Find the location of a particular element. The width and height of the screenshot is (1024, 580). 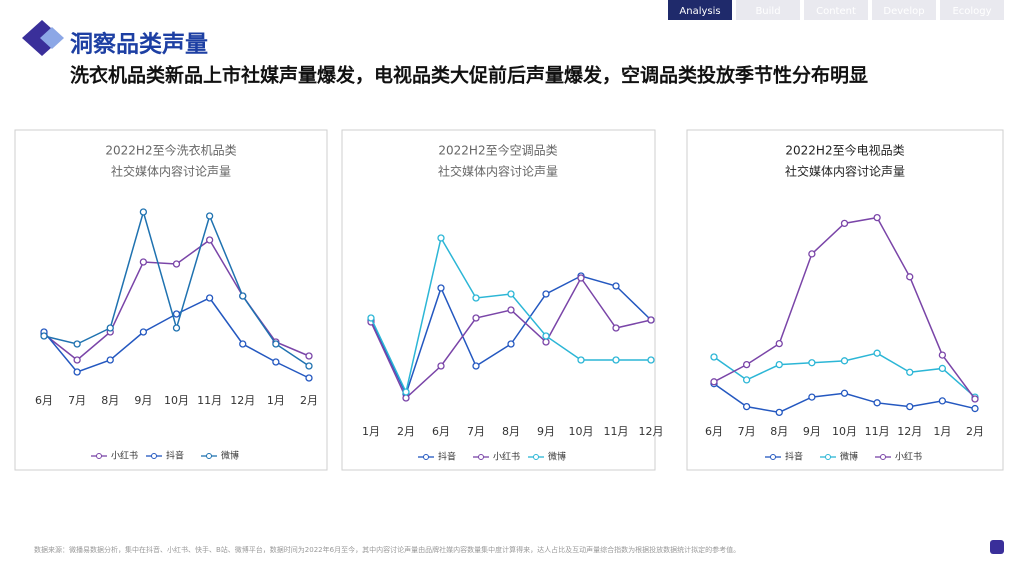

nav-tab-label: Content is located at coordinates (836, 11).